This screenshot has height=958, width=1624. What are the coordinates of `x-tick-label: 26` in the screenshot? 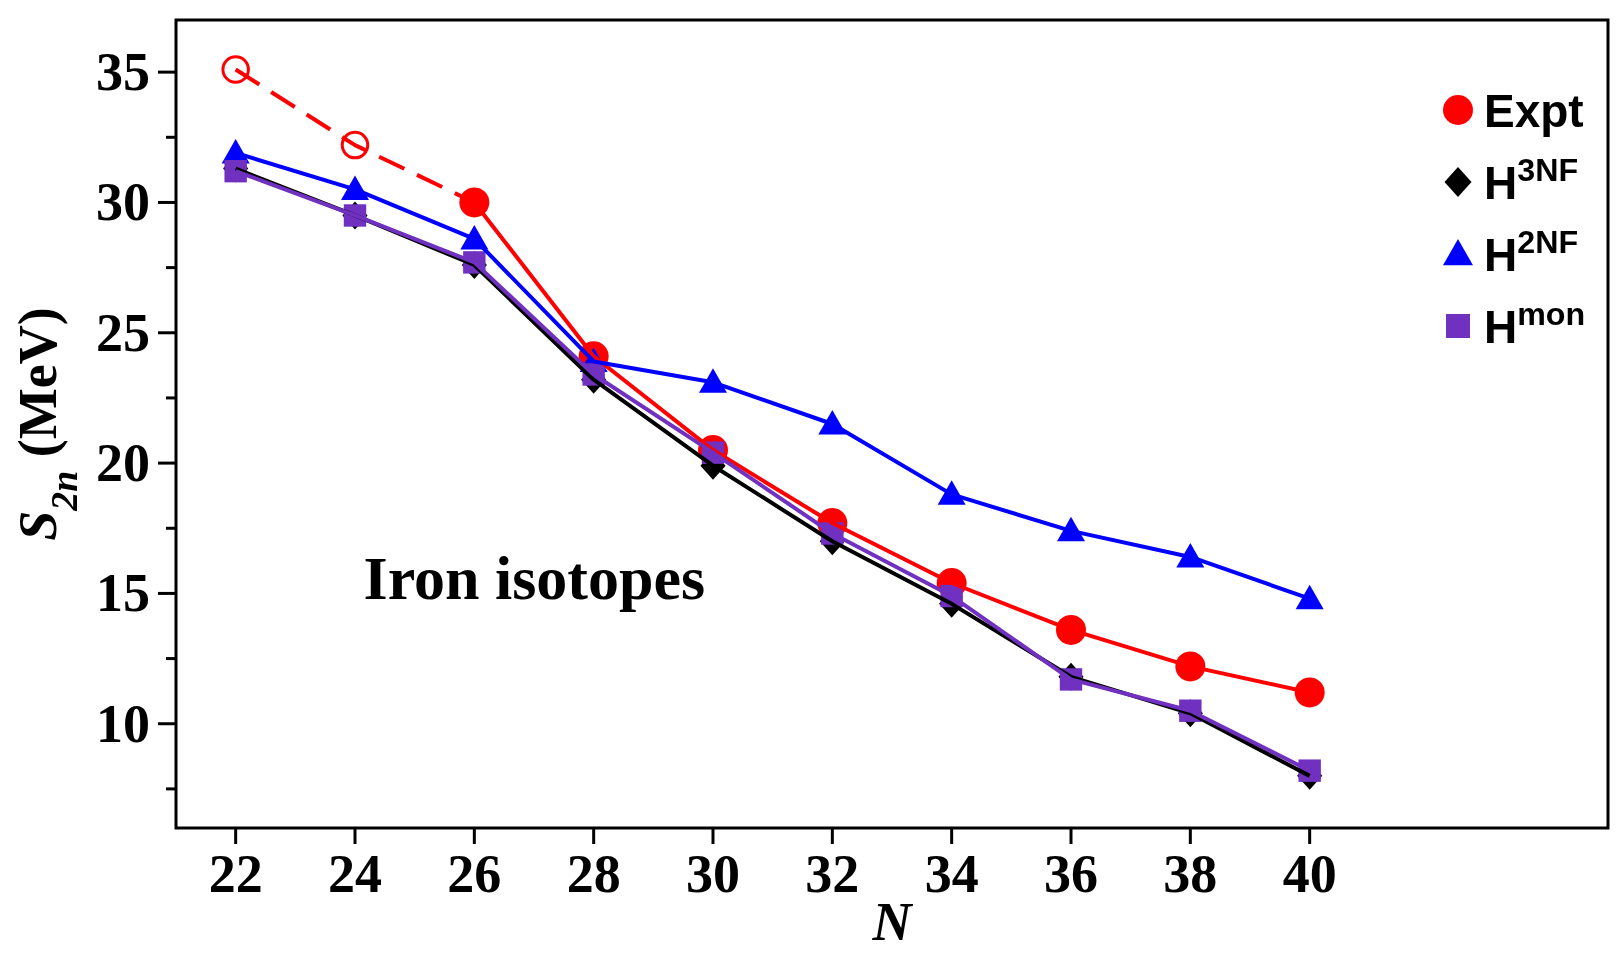 It's located at (474, 874).